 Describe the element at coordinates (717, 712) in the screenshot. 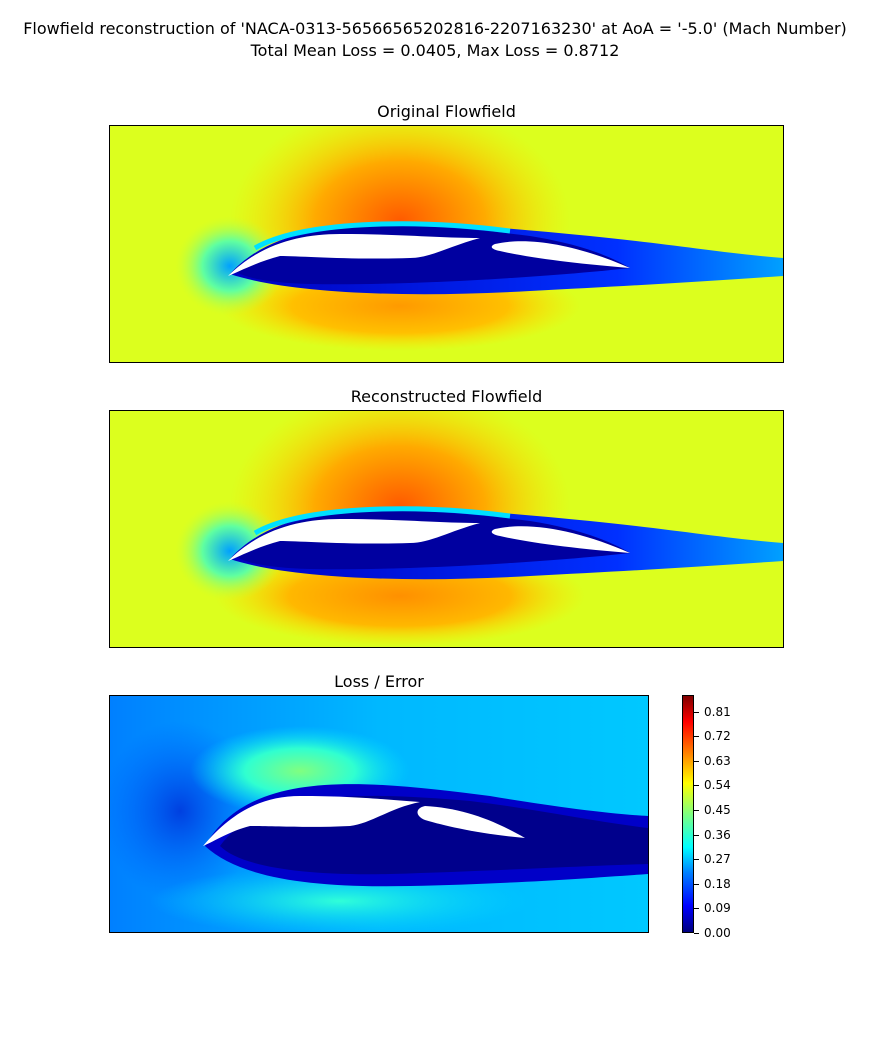

I see `colorbar-tick-label: 0.81` at that location.